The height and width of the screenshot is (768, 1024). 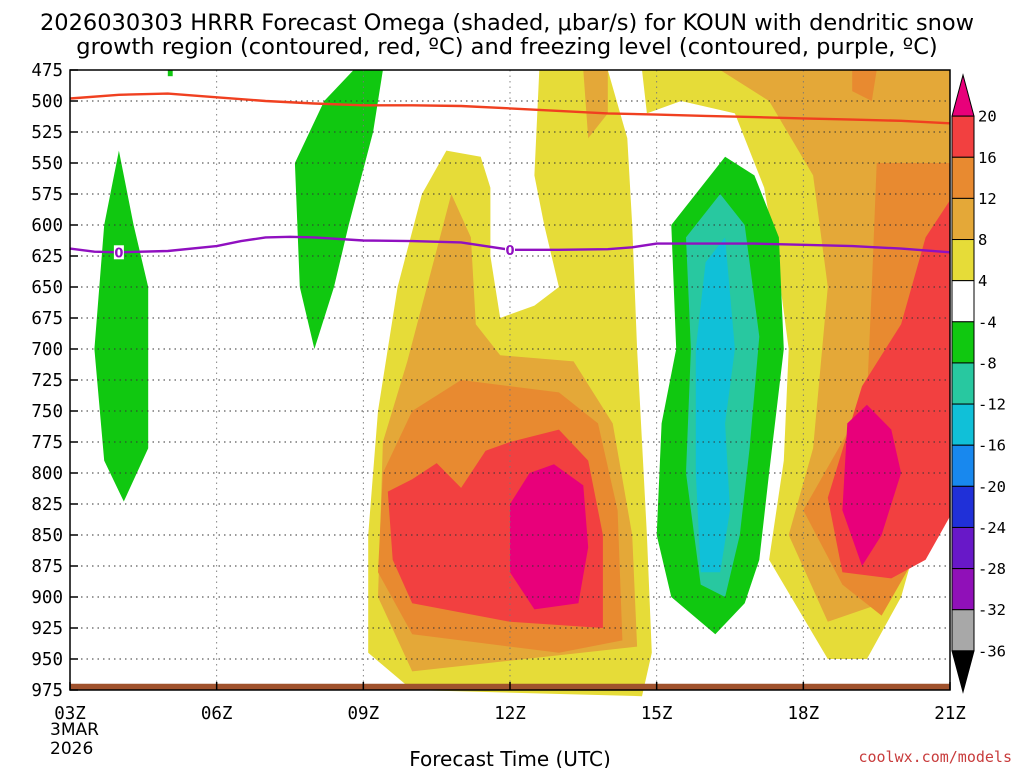 I want to click on y-tick-label-575: 575, so click(x=47, y=195).